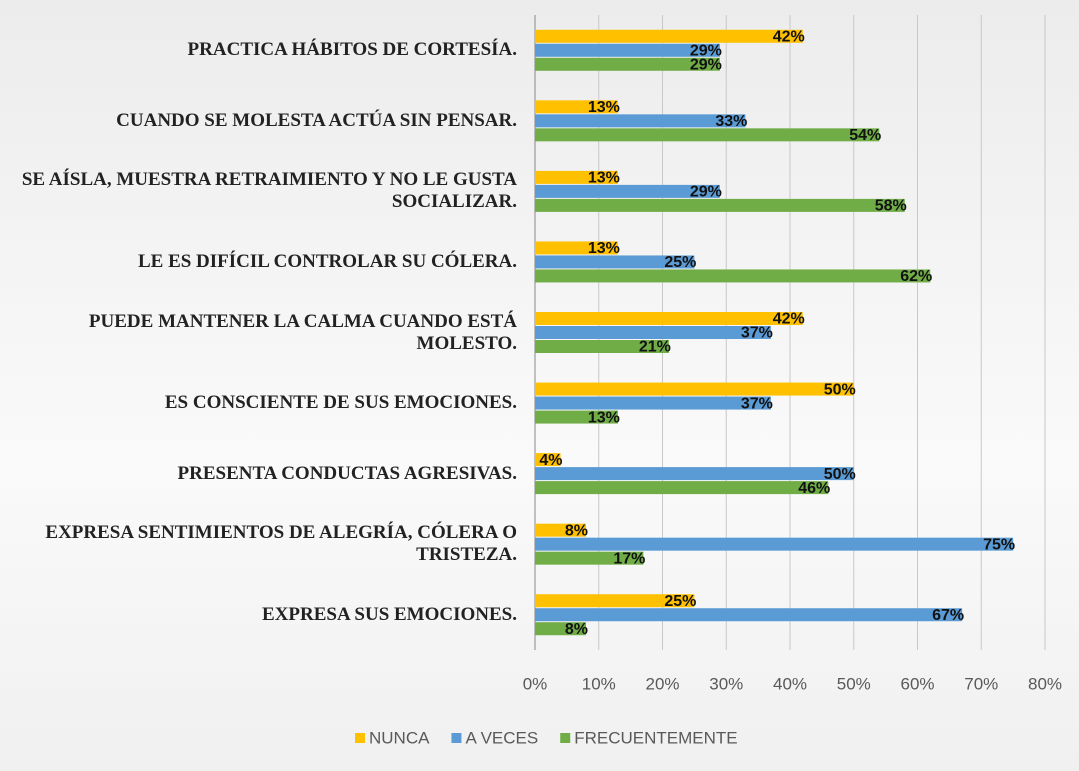 This screenshot has height=771, width=1079. What do you see at coordinates (501, 737) in the screenshot?
I see `legend-label: A VECES` at bounding box center [501, 737].